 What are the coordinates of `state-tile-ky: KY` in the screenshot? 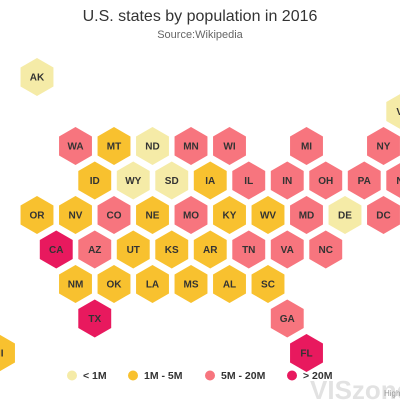 It's located at (229, 215).